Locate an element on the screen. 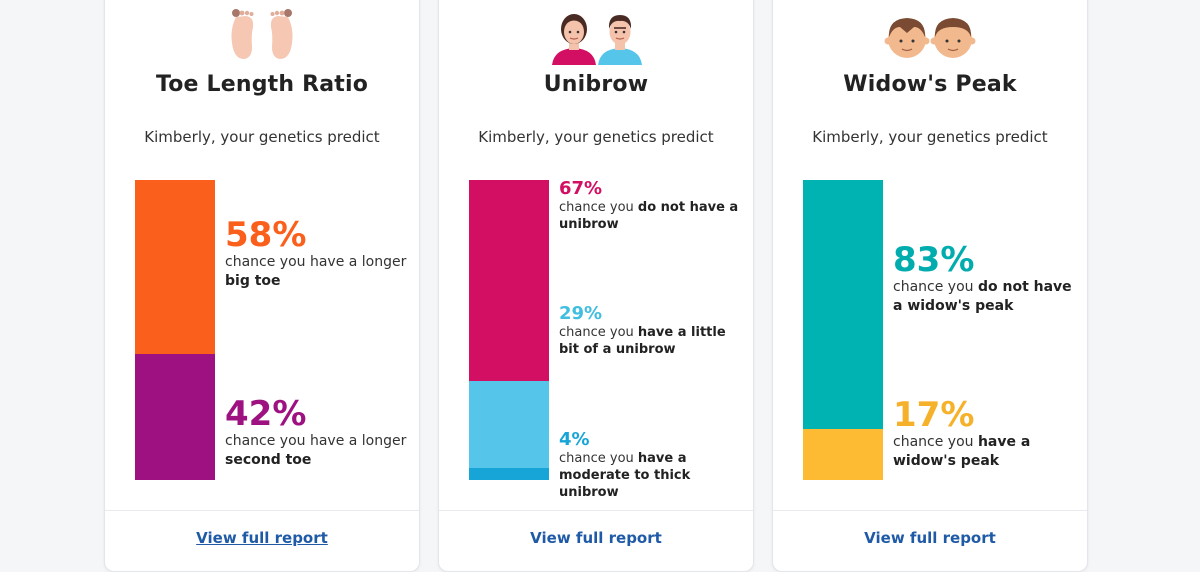  stat-percent: 4% is located at coordinates (574, 439).